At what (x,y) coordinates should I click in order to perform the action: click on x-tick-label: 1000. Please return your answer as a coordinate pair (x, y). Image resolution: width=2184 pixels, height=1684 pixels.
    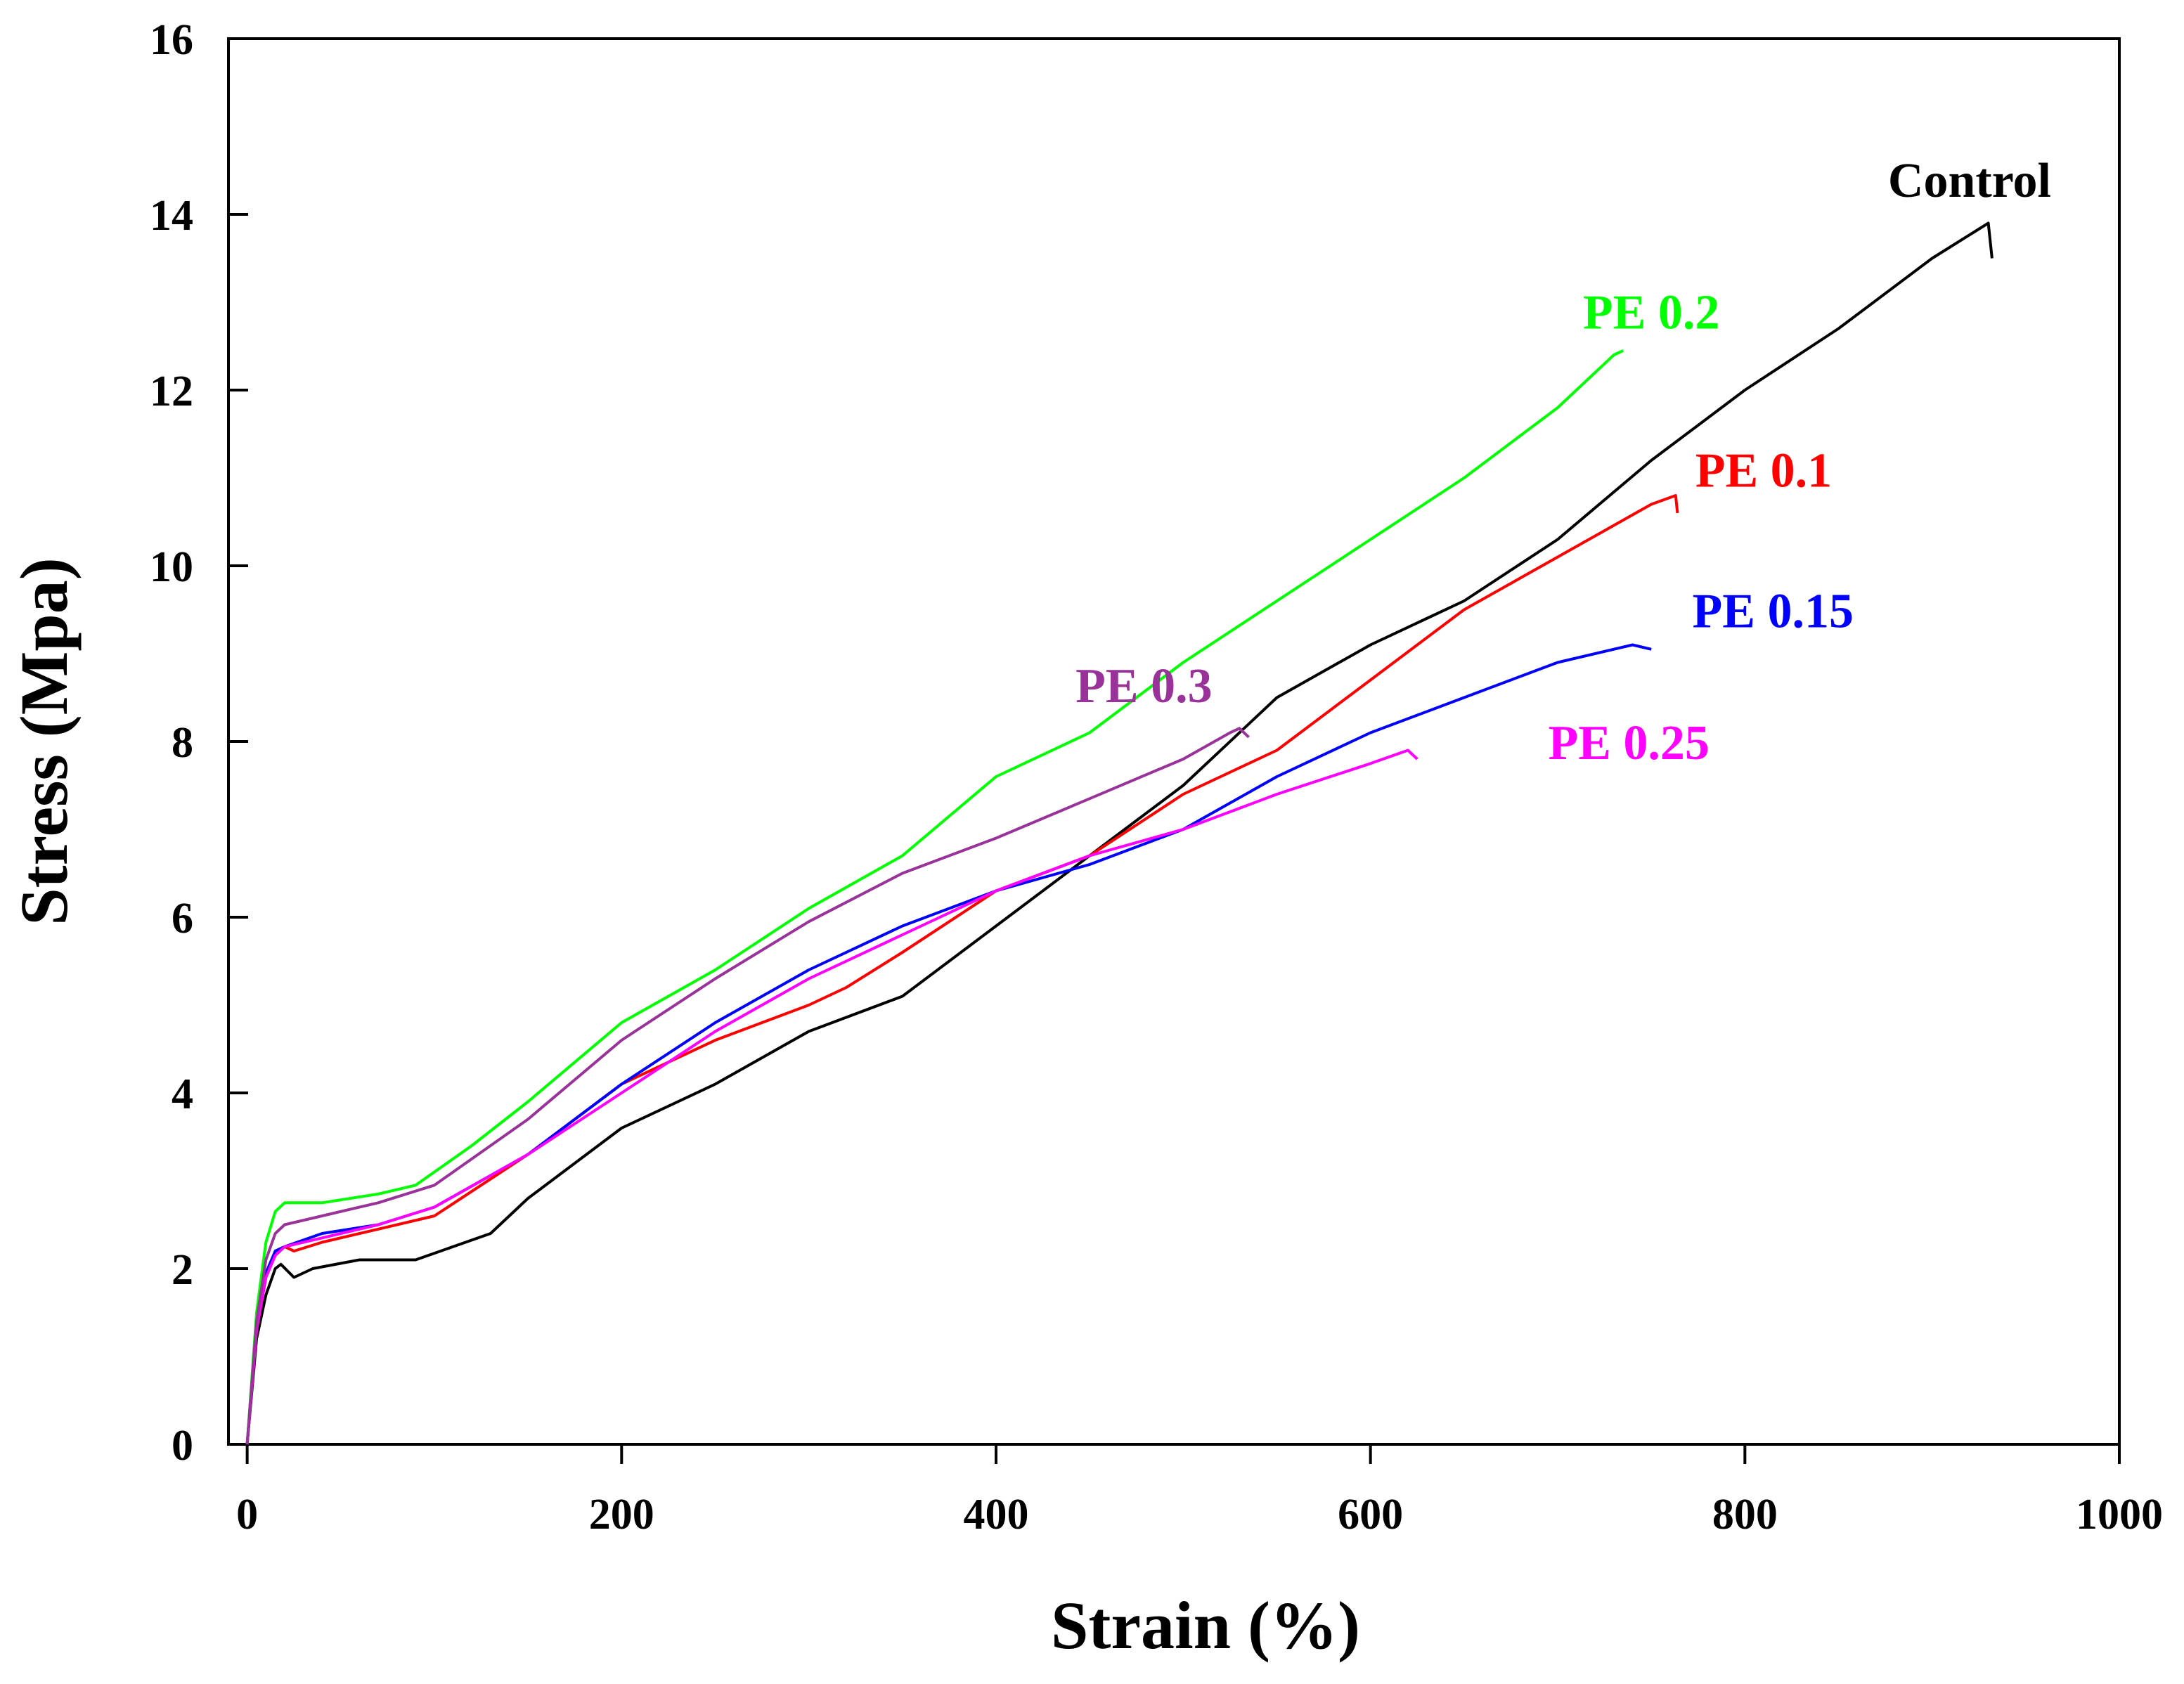
    Looking at the image, I should click on (2119, 1515).